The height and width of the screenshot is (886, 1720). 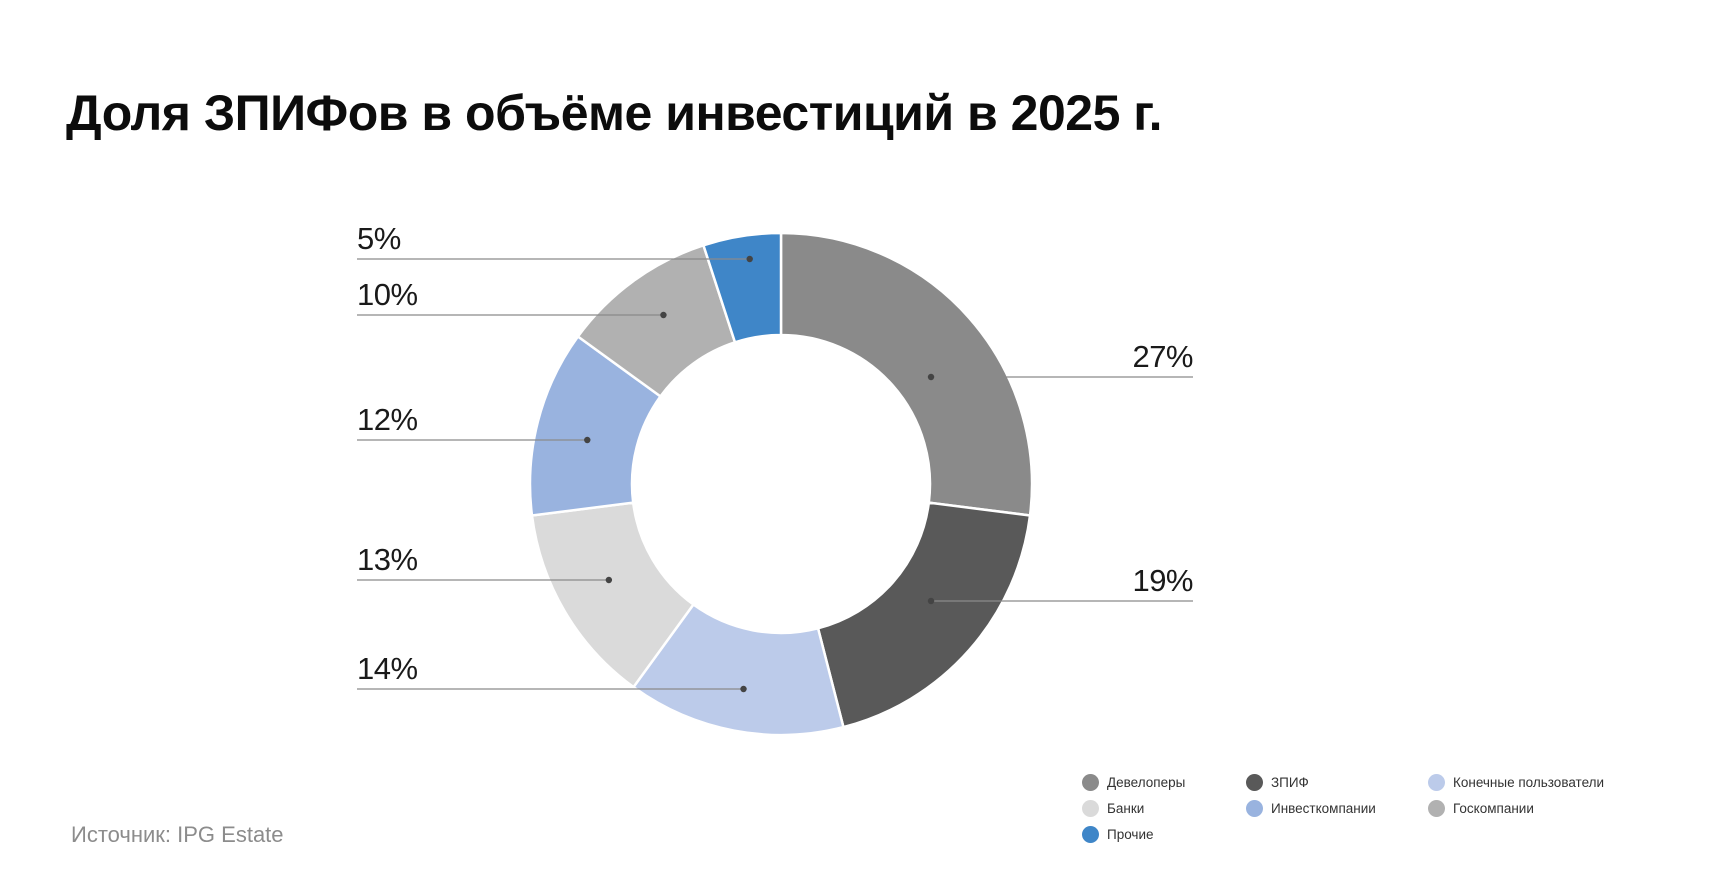 What do you see at coordinates (1126, 808) in the screenshot?
I see `legend-label: Банки` at bounding box center [1126, 808].